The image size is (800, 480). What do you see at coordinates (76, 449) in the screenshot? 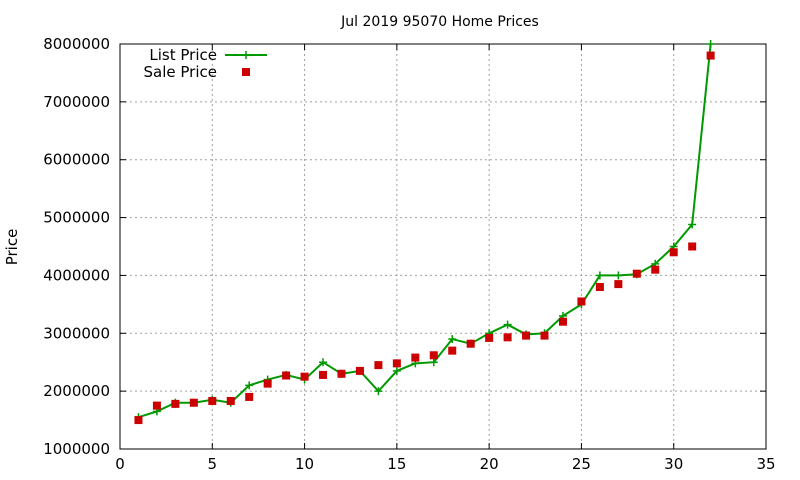
I see `y-tick-label: 1000000` at bounding box center [76, 449].